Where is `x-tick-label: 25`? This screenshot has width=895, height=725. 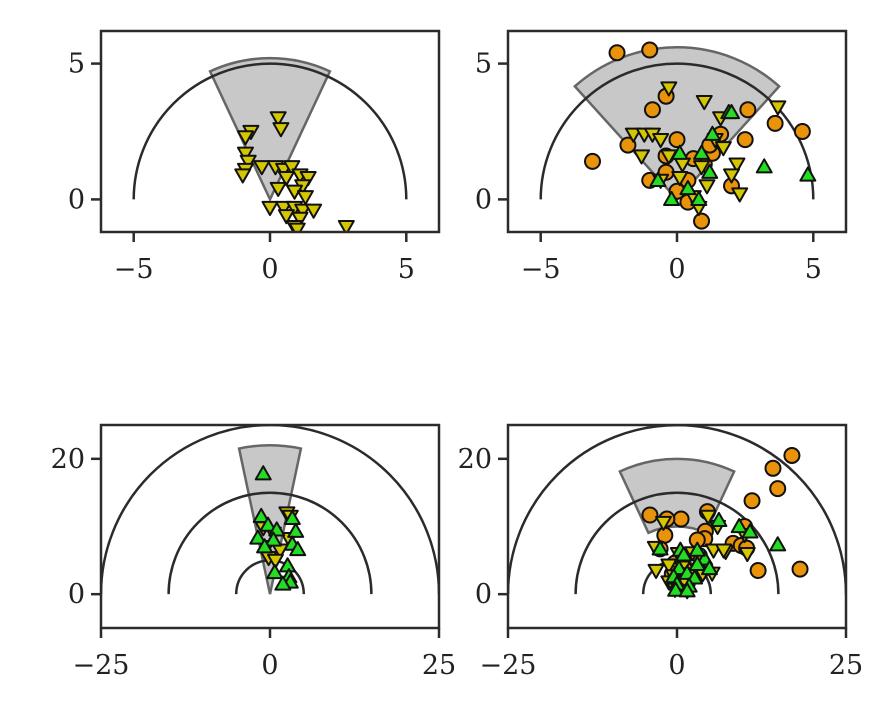 x-tick-label: 25 is located at coordinates (439, 665).